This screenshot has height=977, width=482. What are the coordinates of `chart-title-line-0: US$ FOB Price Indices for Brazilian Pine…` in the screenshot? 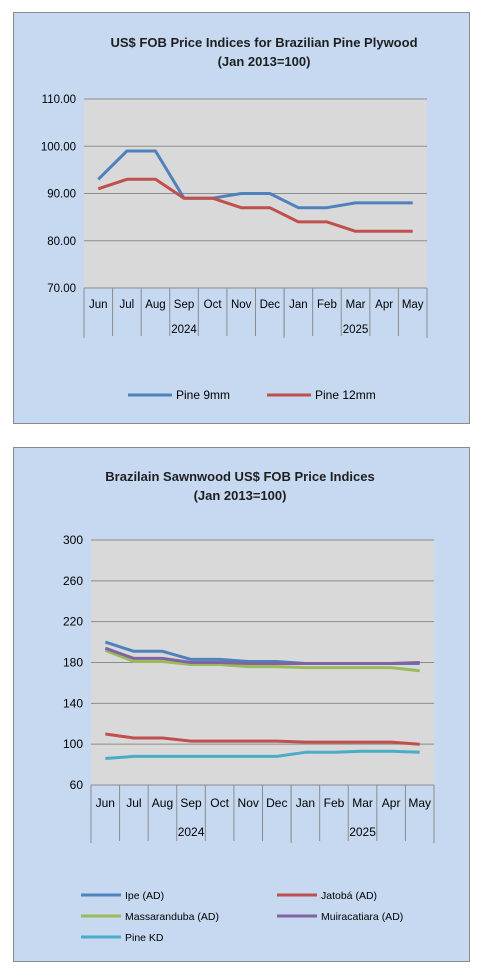 It's located at (263, 42).